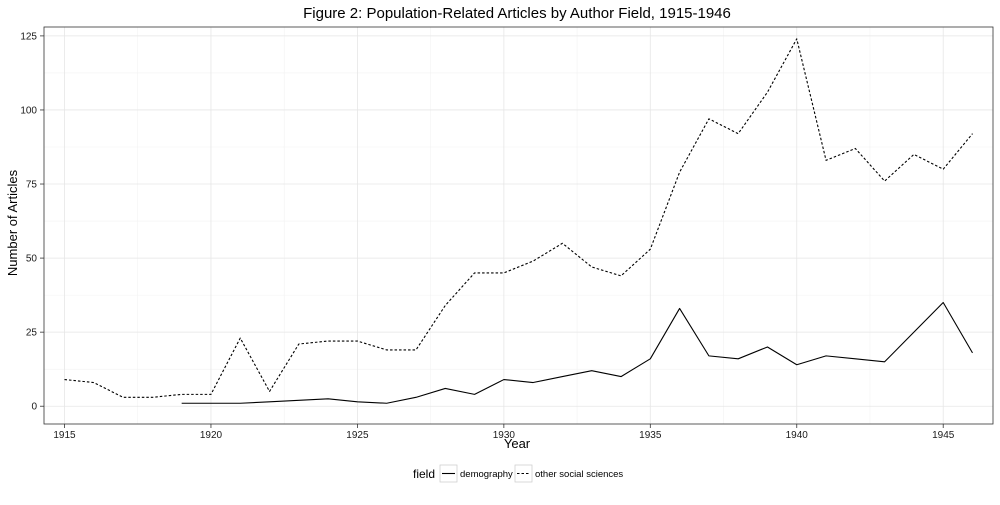  Describe the element at coordinates (28, 36) in the screenshot. I see `y-tick-label: 125` at that location.